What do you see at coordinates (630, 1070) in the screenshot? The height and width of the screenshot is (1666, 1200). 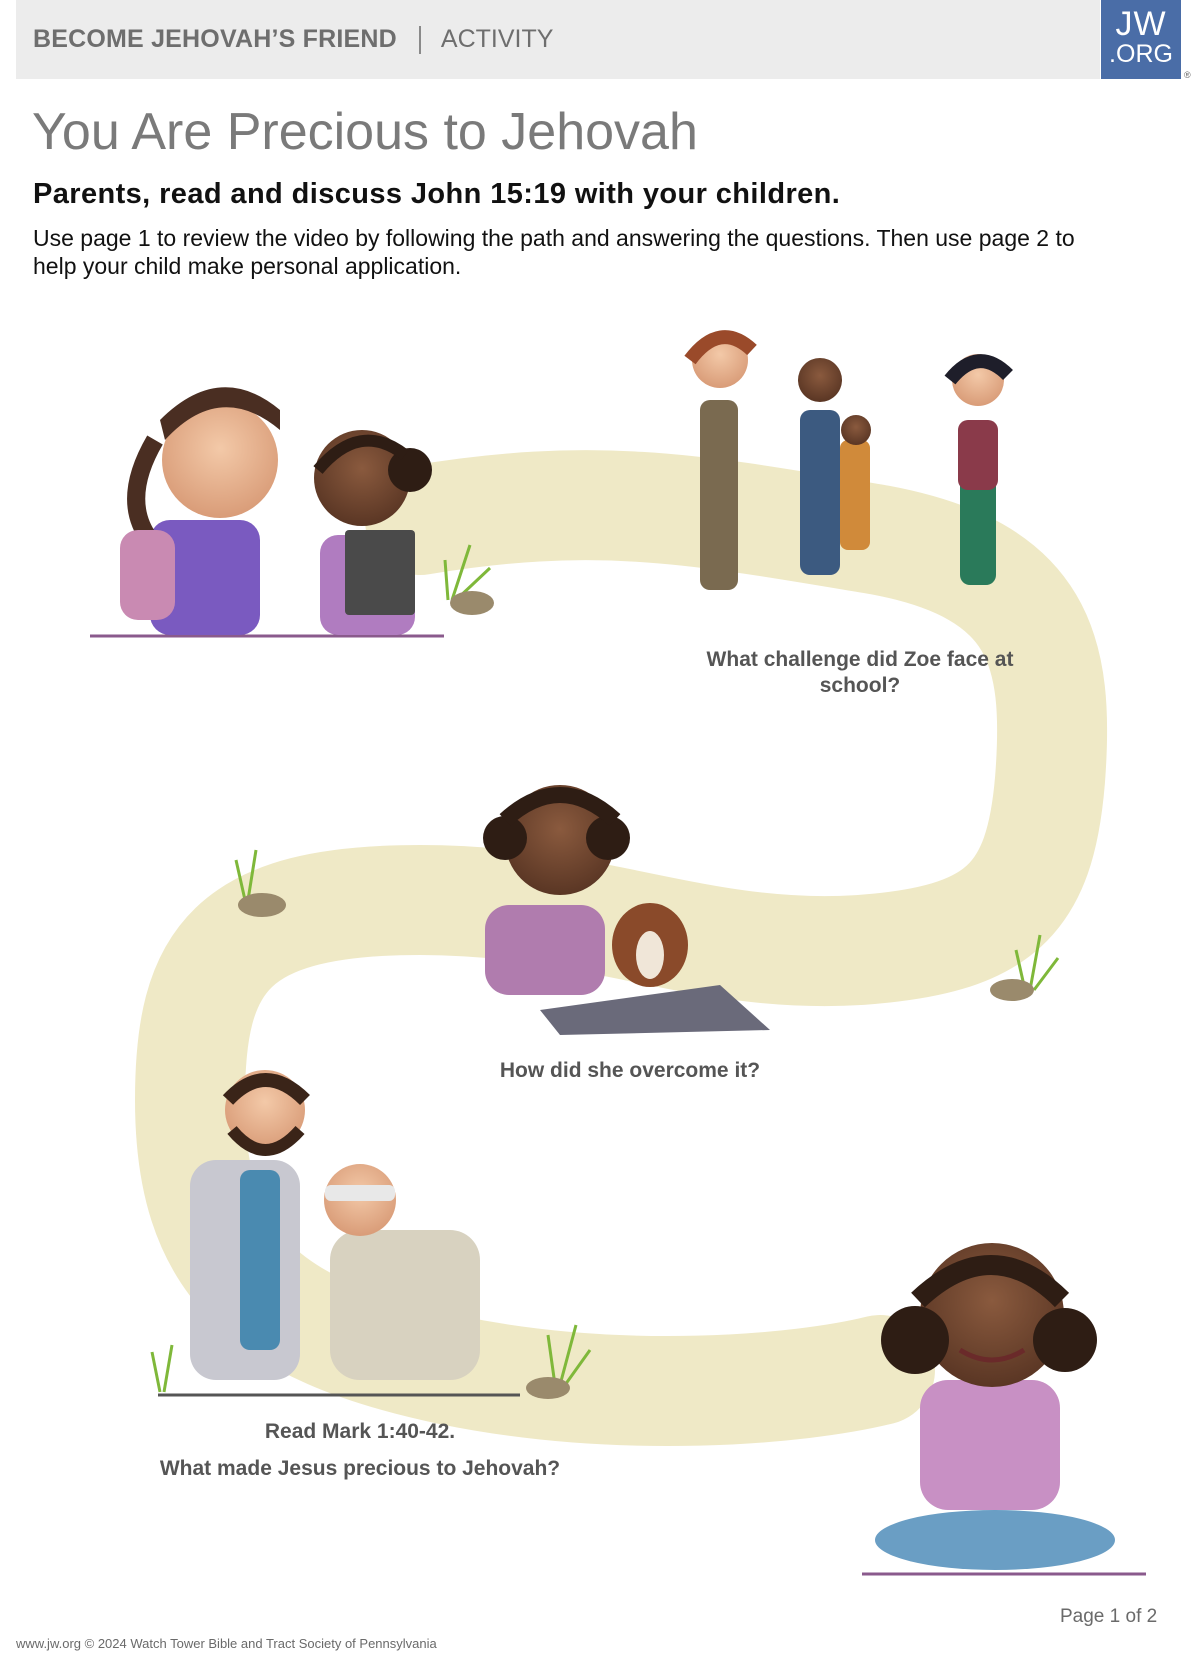 I see `question-overcome: How did she overcome it?` at bounding box center [630, 1070].